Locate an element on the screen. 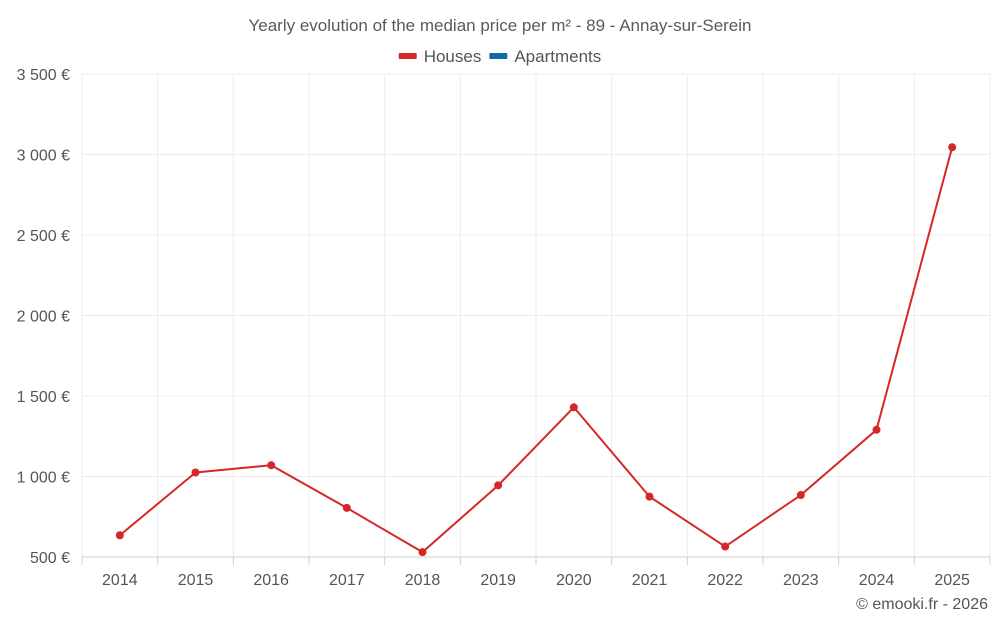 This screenshot has width=1000, height=625. y-tick-label: 1 000 € is located at coordinates (43, 478).